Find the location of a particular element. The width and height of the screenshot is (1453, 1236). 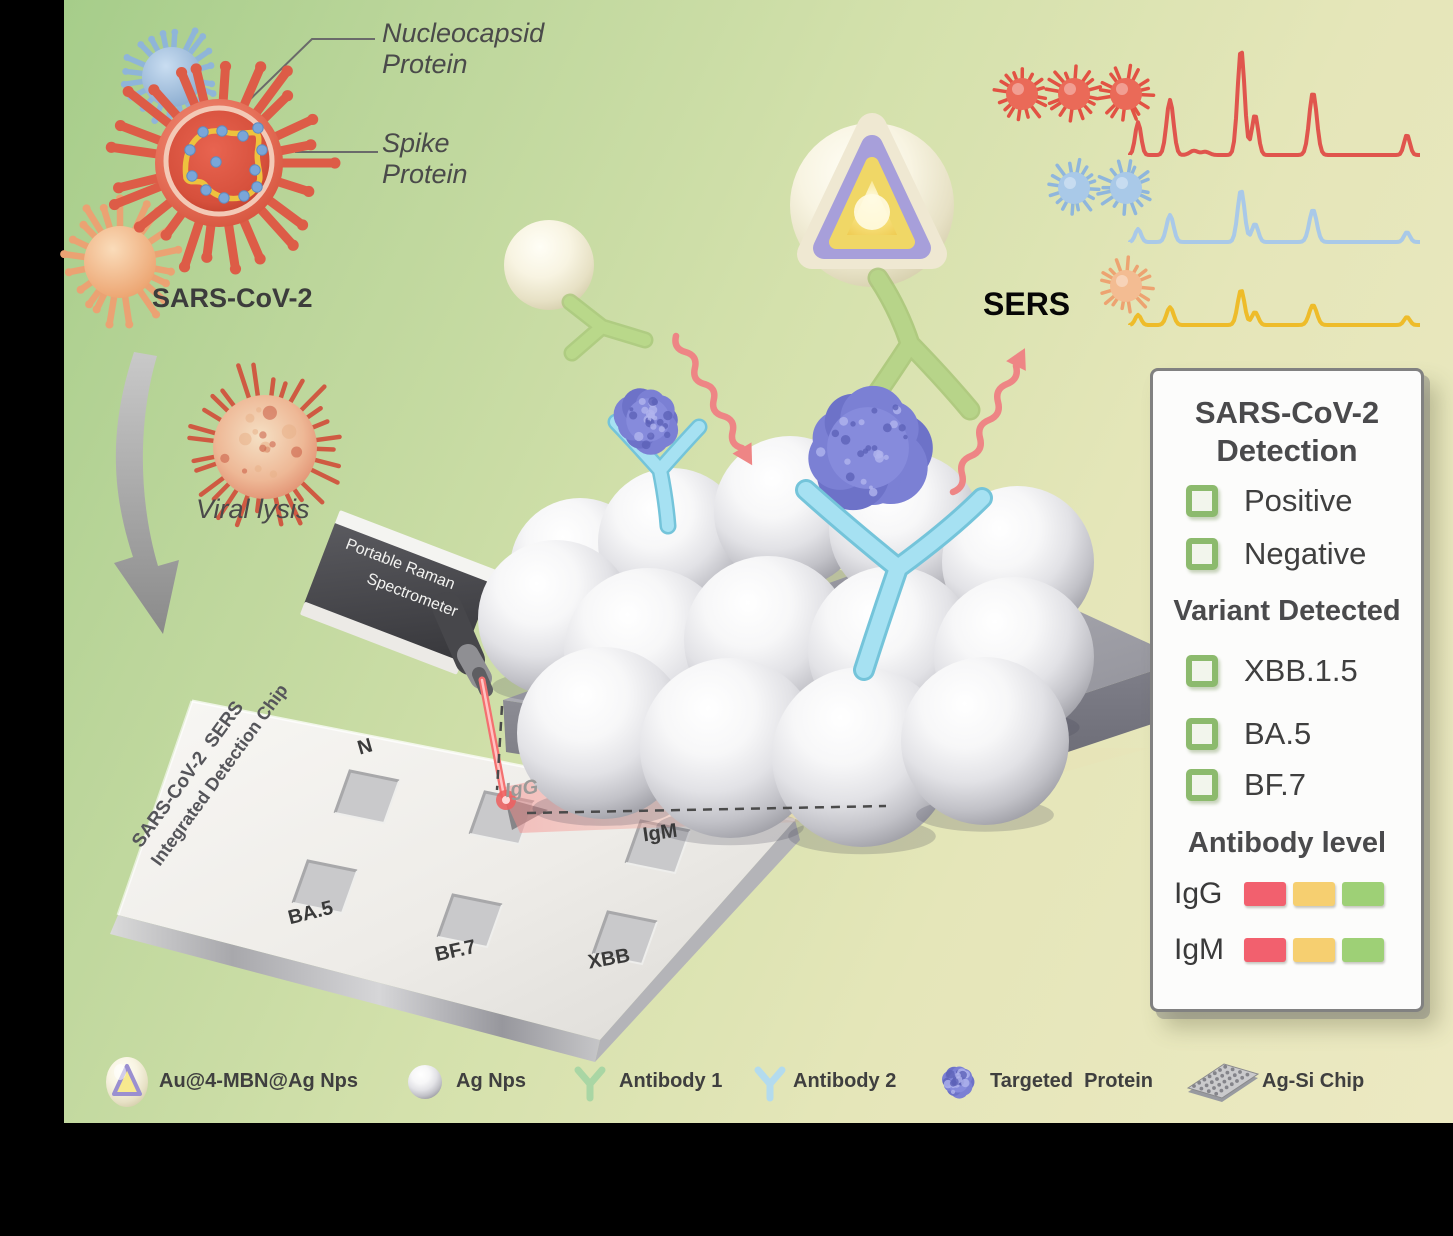

nucleocapsid-protein-label: Nucleocapsid Protein is located at coordinates (463, 48).